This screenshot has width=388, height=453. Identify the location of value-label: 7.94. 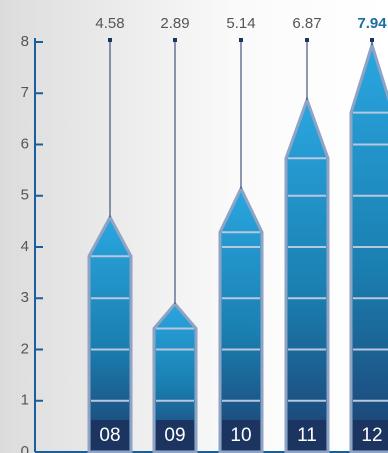
(372, 23).